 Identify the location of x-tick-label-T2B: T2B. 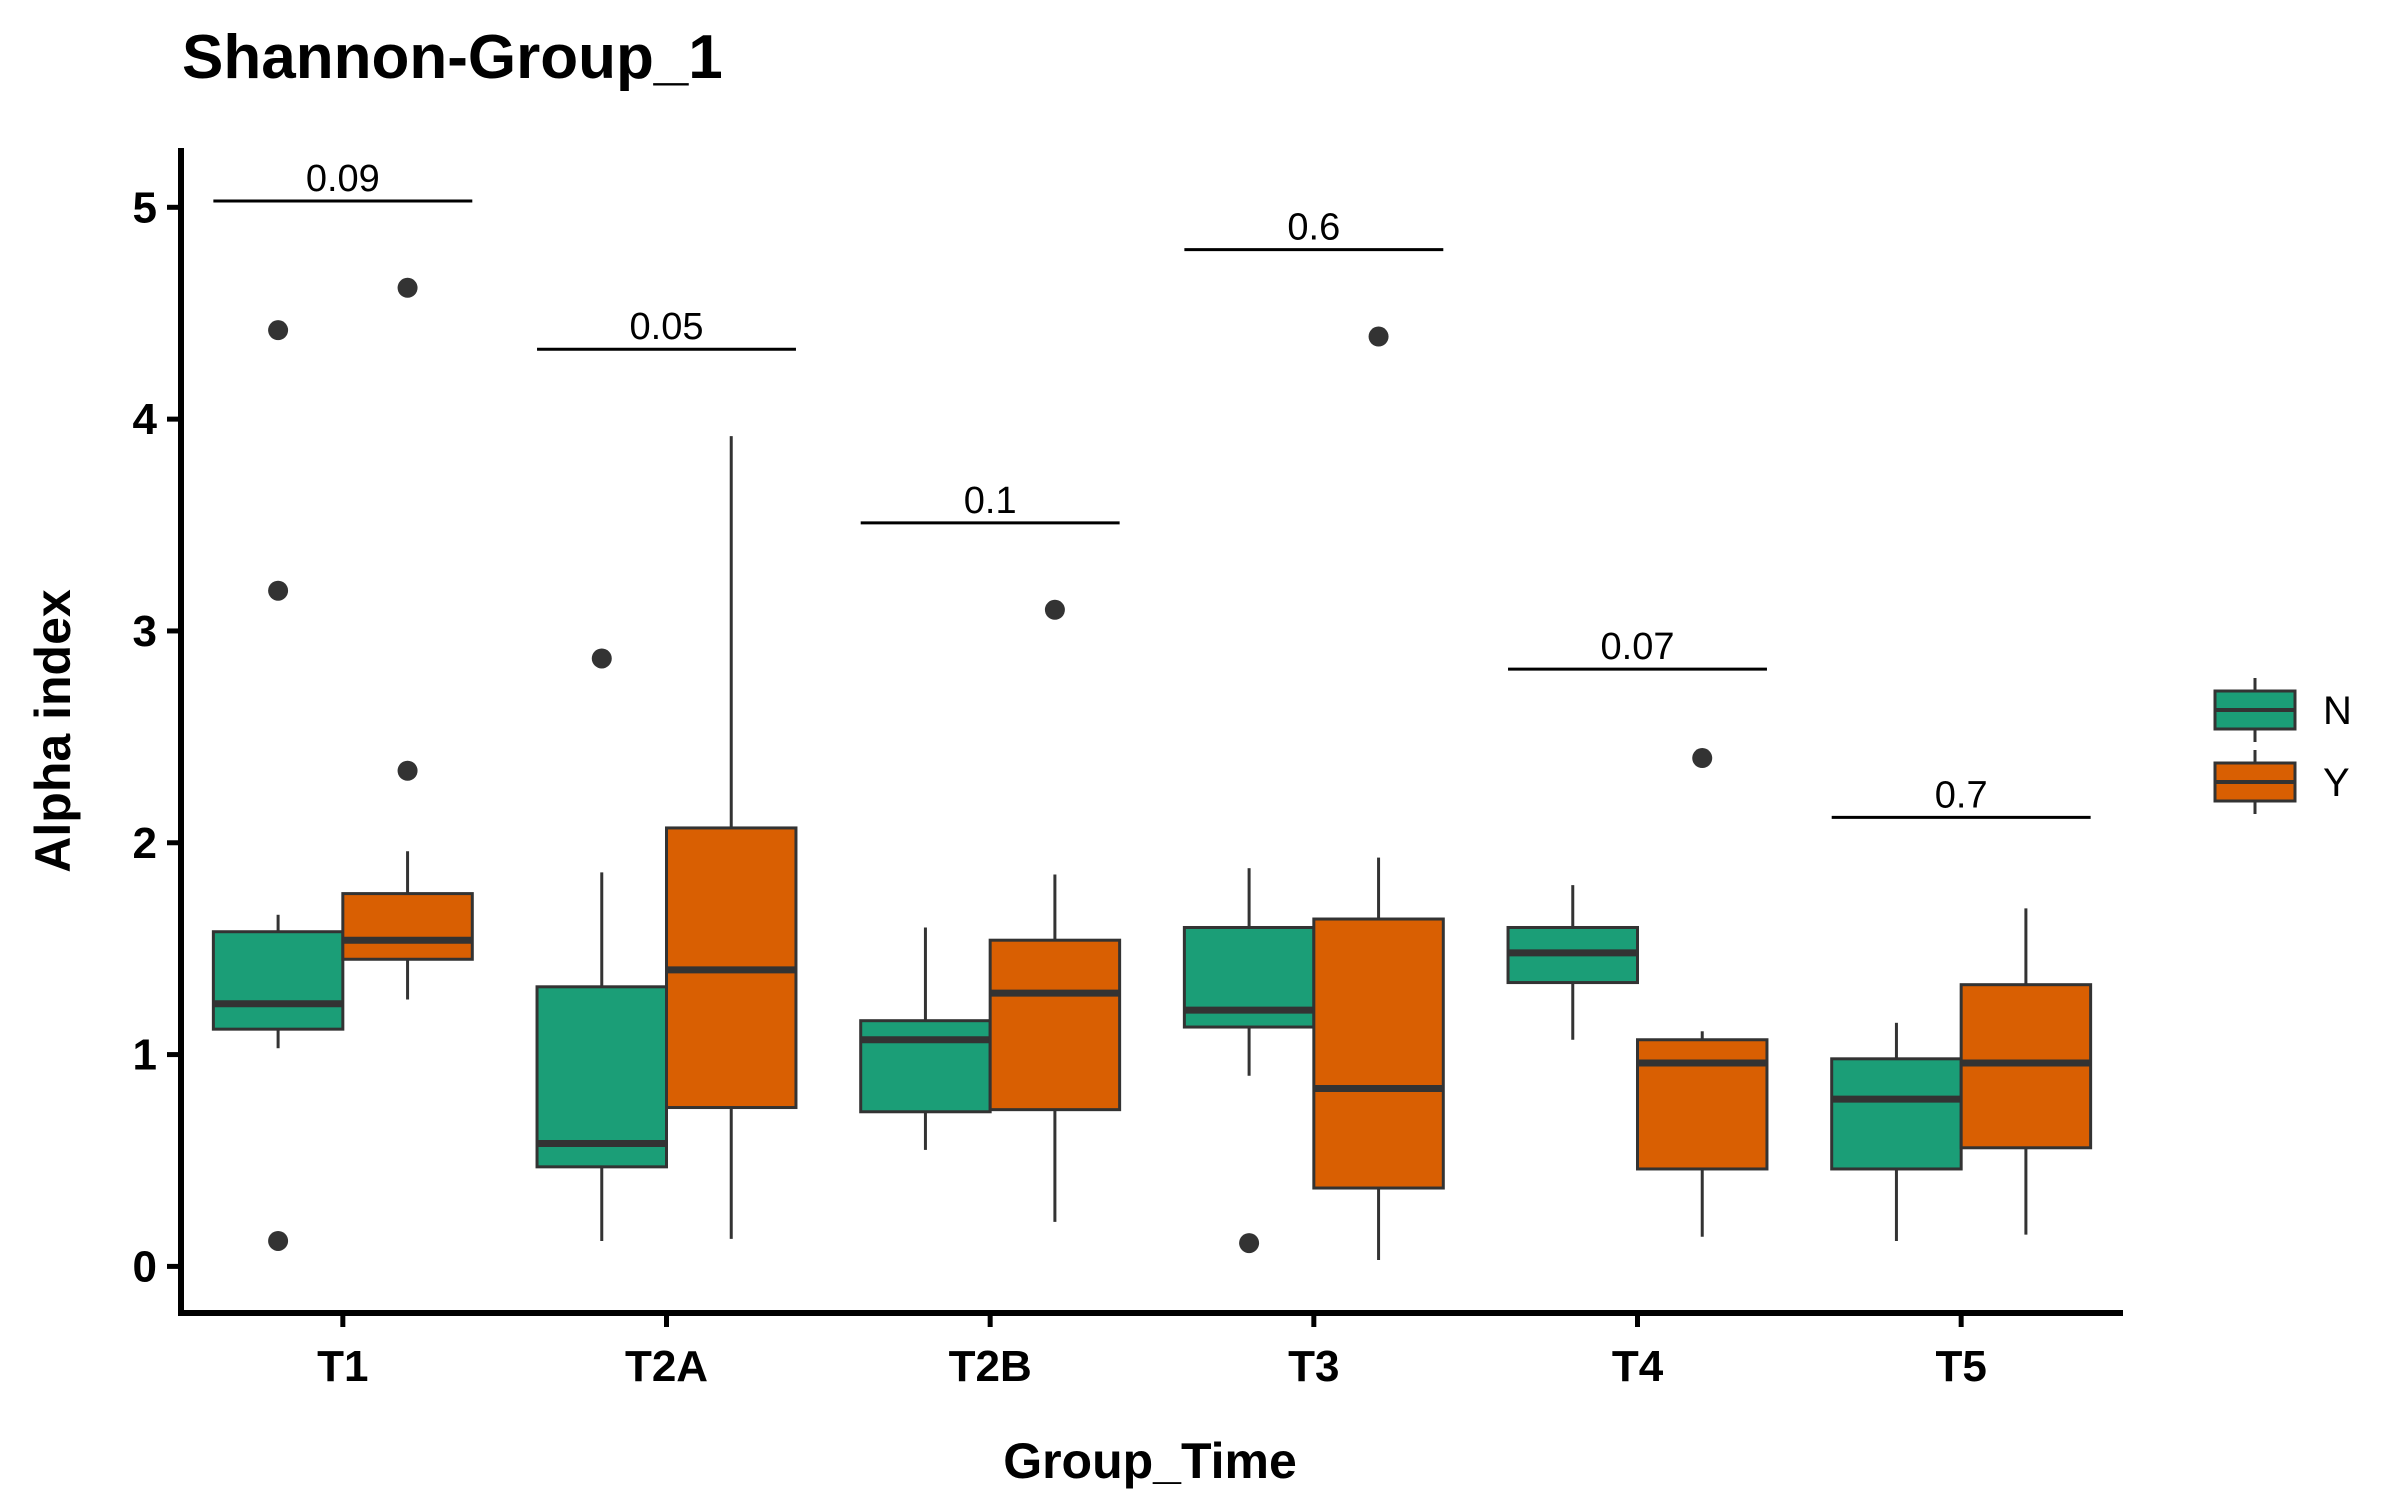
(990, 1366).